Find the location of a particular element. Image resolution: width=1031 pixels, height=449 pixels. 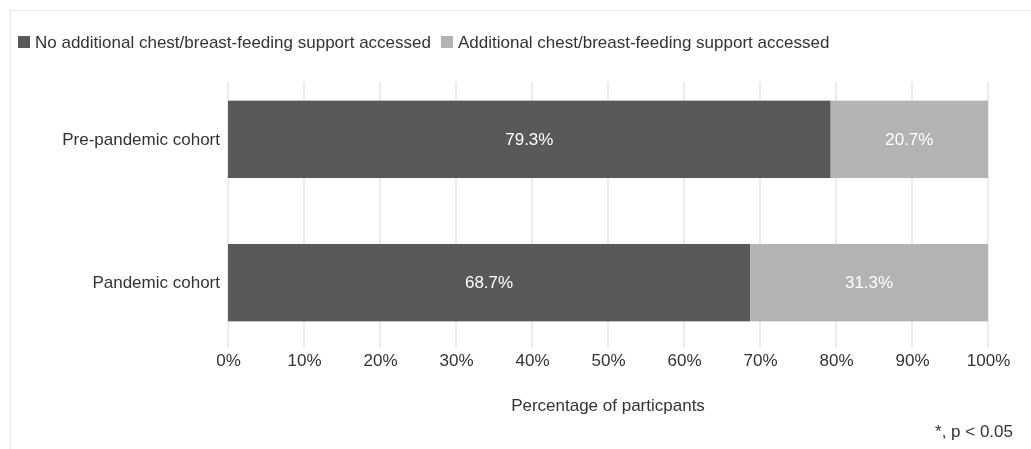

x-tick-label: 10% is located at coordinates (304, 361).